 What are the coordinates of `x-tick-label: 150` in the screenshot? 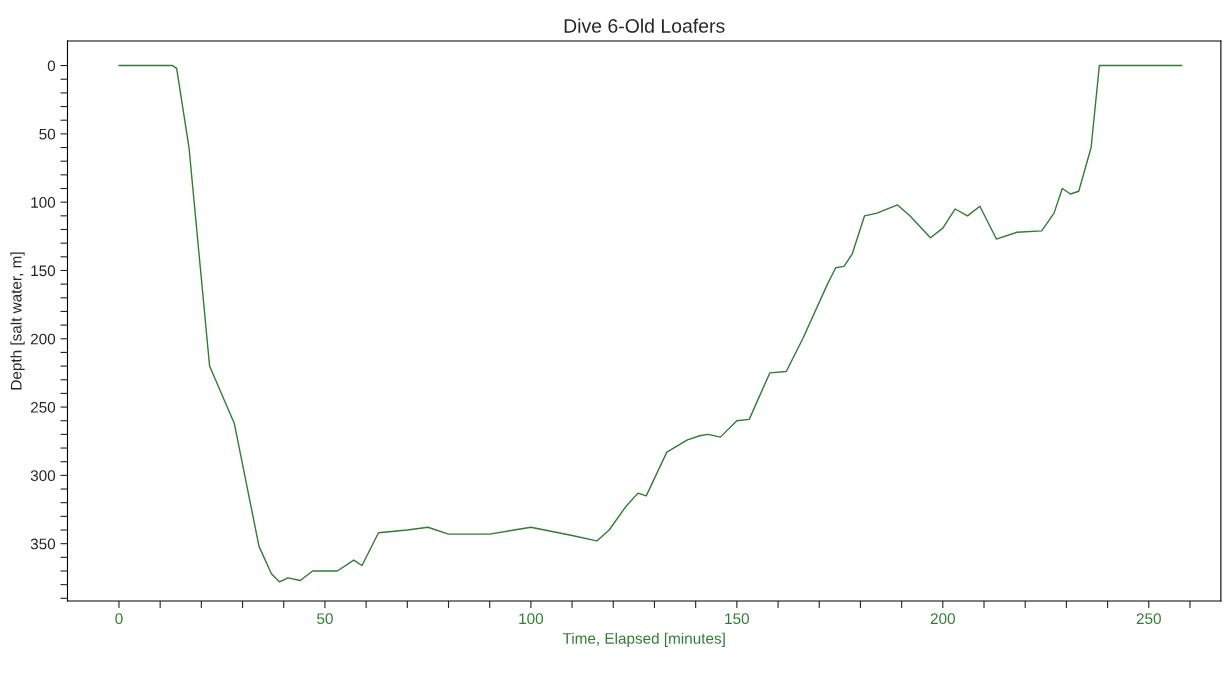 It's located at (737, 619).